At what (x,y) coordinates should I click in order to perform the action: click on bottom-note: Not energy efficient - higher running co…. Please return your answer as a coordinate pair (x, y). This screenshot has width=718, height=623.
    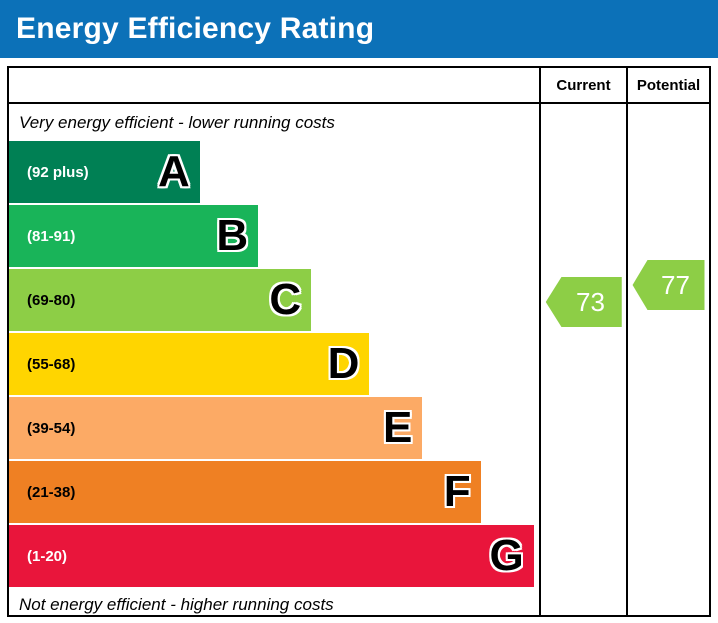
    Looking at the image, I should click on (176, 604).